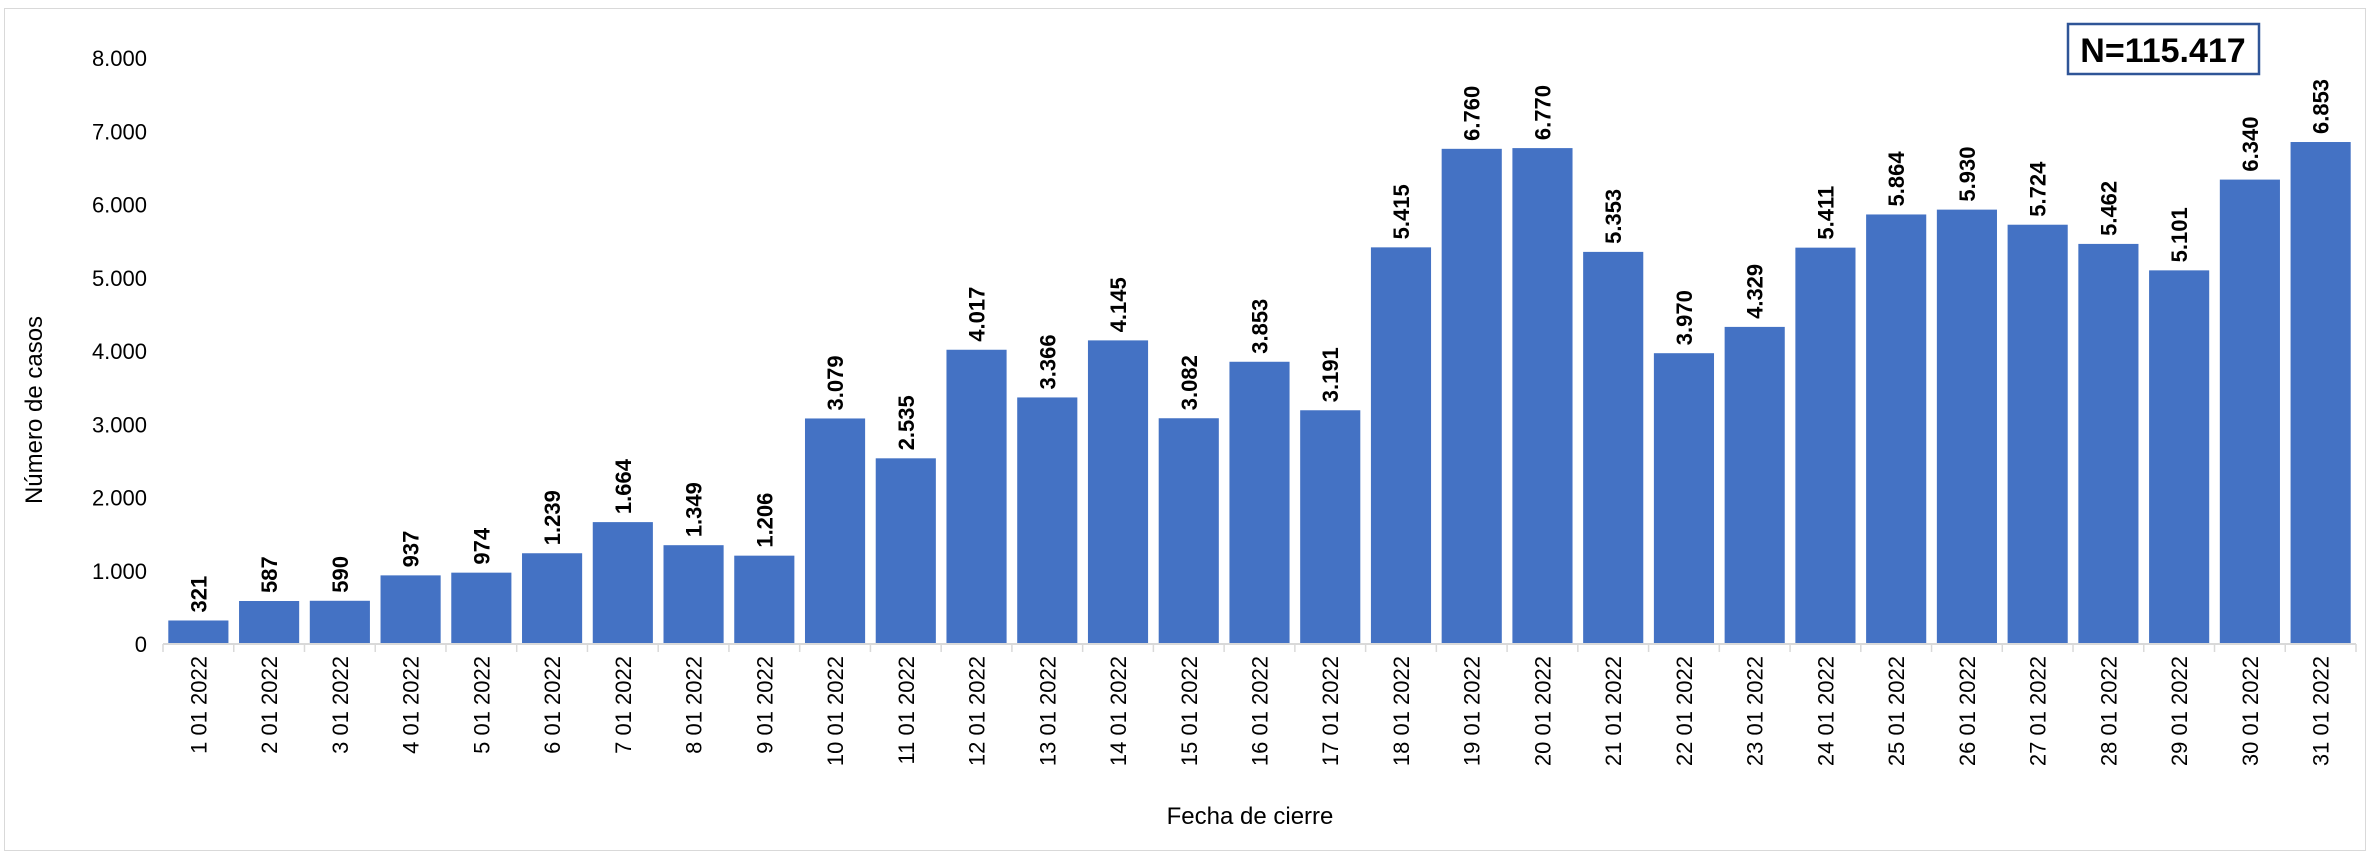  Describe the element at coordinates (552, 705) in the screenshot. I see `x-tick-label: 6 01 2022` at that location.